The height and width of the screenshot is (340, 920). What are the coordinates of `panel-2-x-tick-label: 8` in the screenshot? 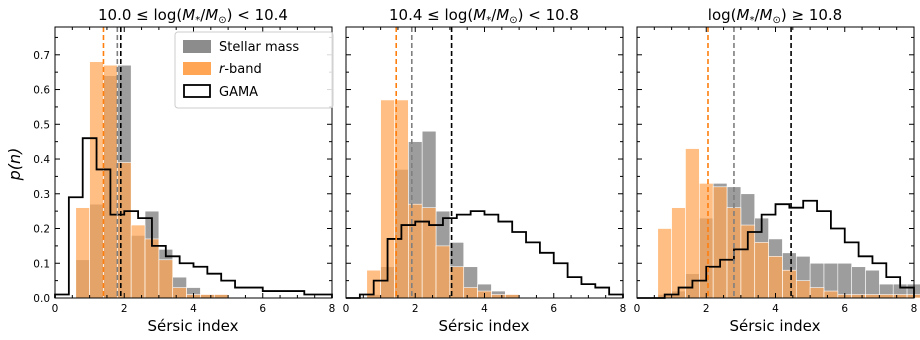 It's located at (623, 309).